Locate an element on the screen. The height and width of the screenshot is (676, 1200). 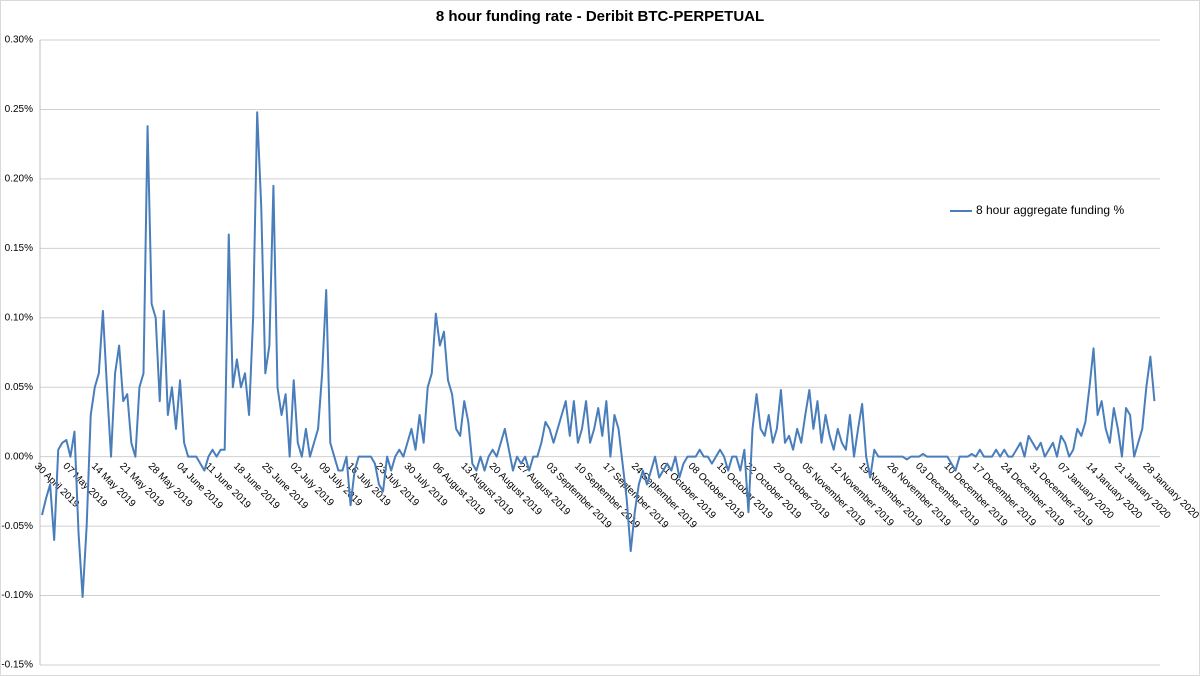
y-tick-label: 0.10% is located at coordinates (19, 317).